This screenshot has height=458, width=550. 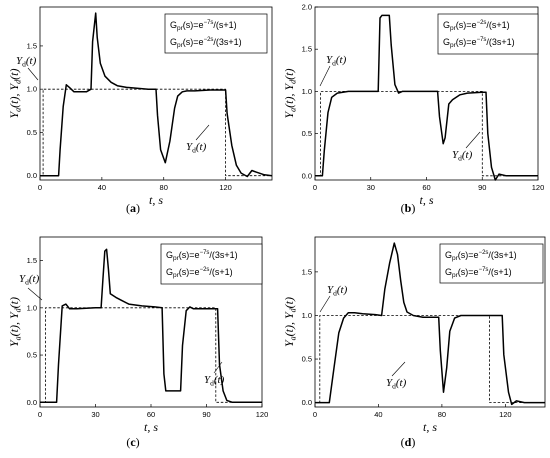 What do you see at coordinates (408, 208) in the screenshot?
I see `panel-caption: (b)` at bounding box center [408, 208].